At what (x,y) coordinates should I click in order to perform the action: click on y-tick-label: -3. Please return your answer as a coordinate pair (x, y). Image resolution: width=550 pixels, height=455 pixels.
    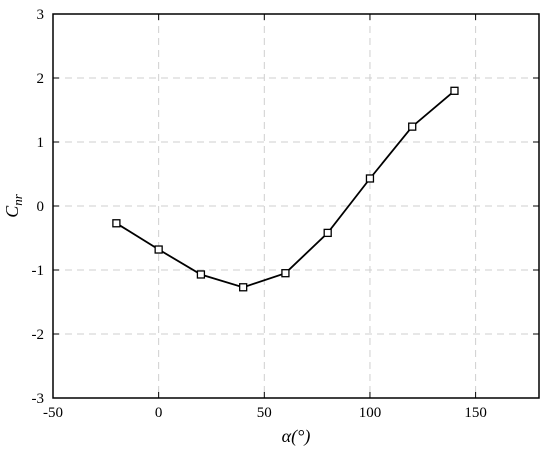
    Looking at the image, I should click on (38, 399).